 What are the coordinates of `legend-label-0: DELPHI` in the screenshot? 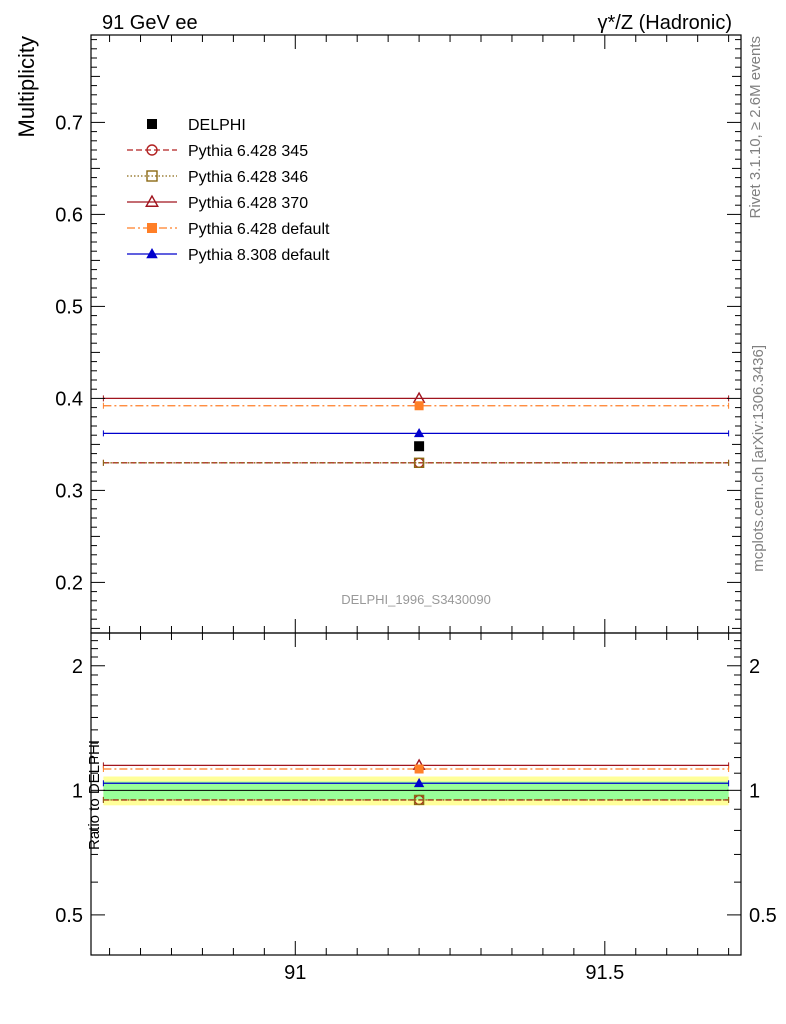 It's located at (217, 125).